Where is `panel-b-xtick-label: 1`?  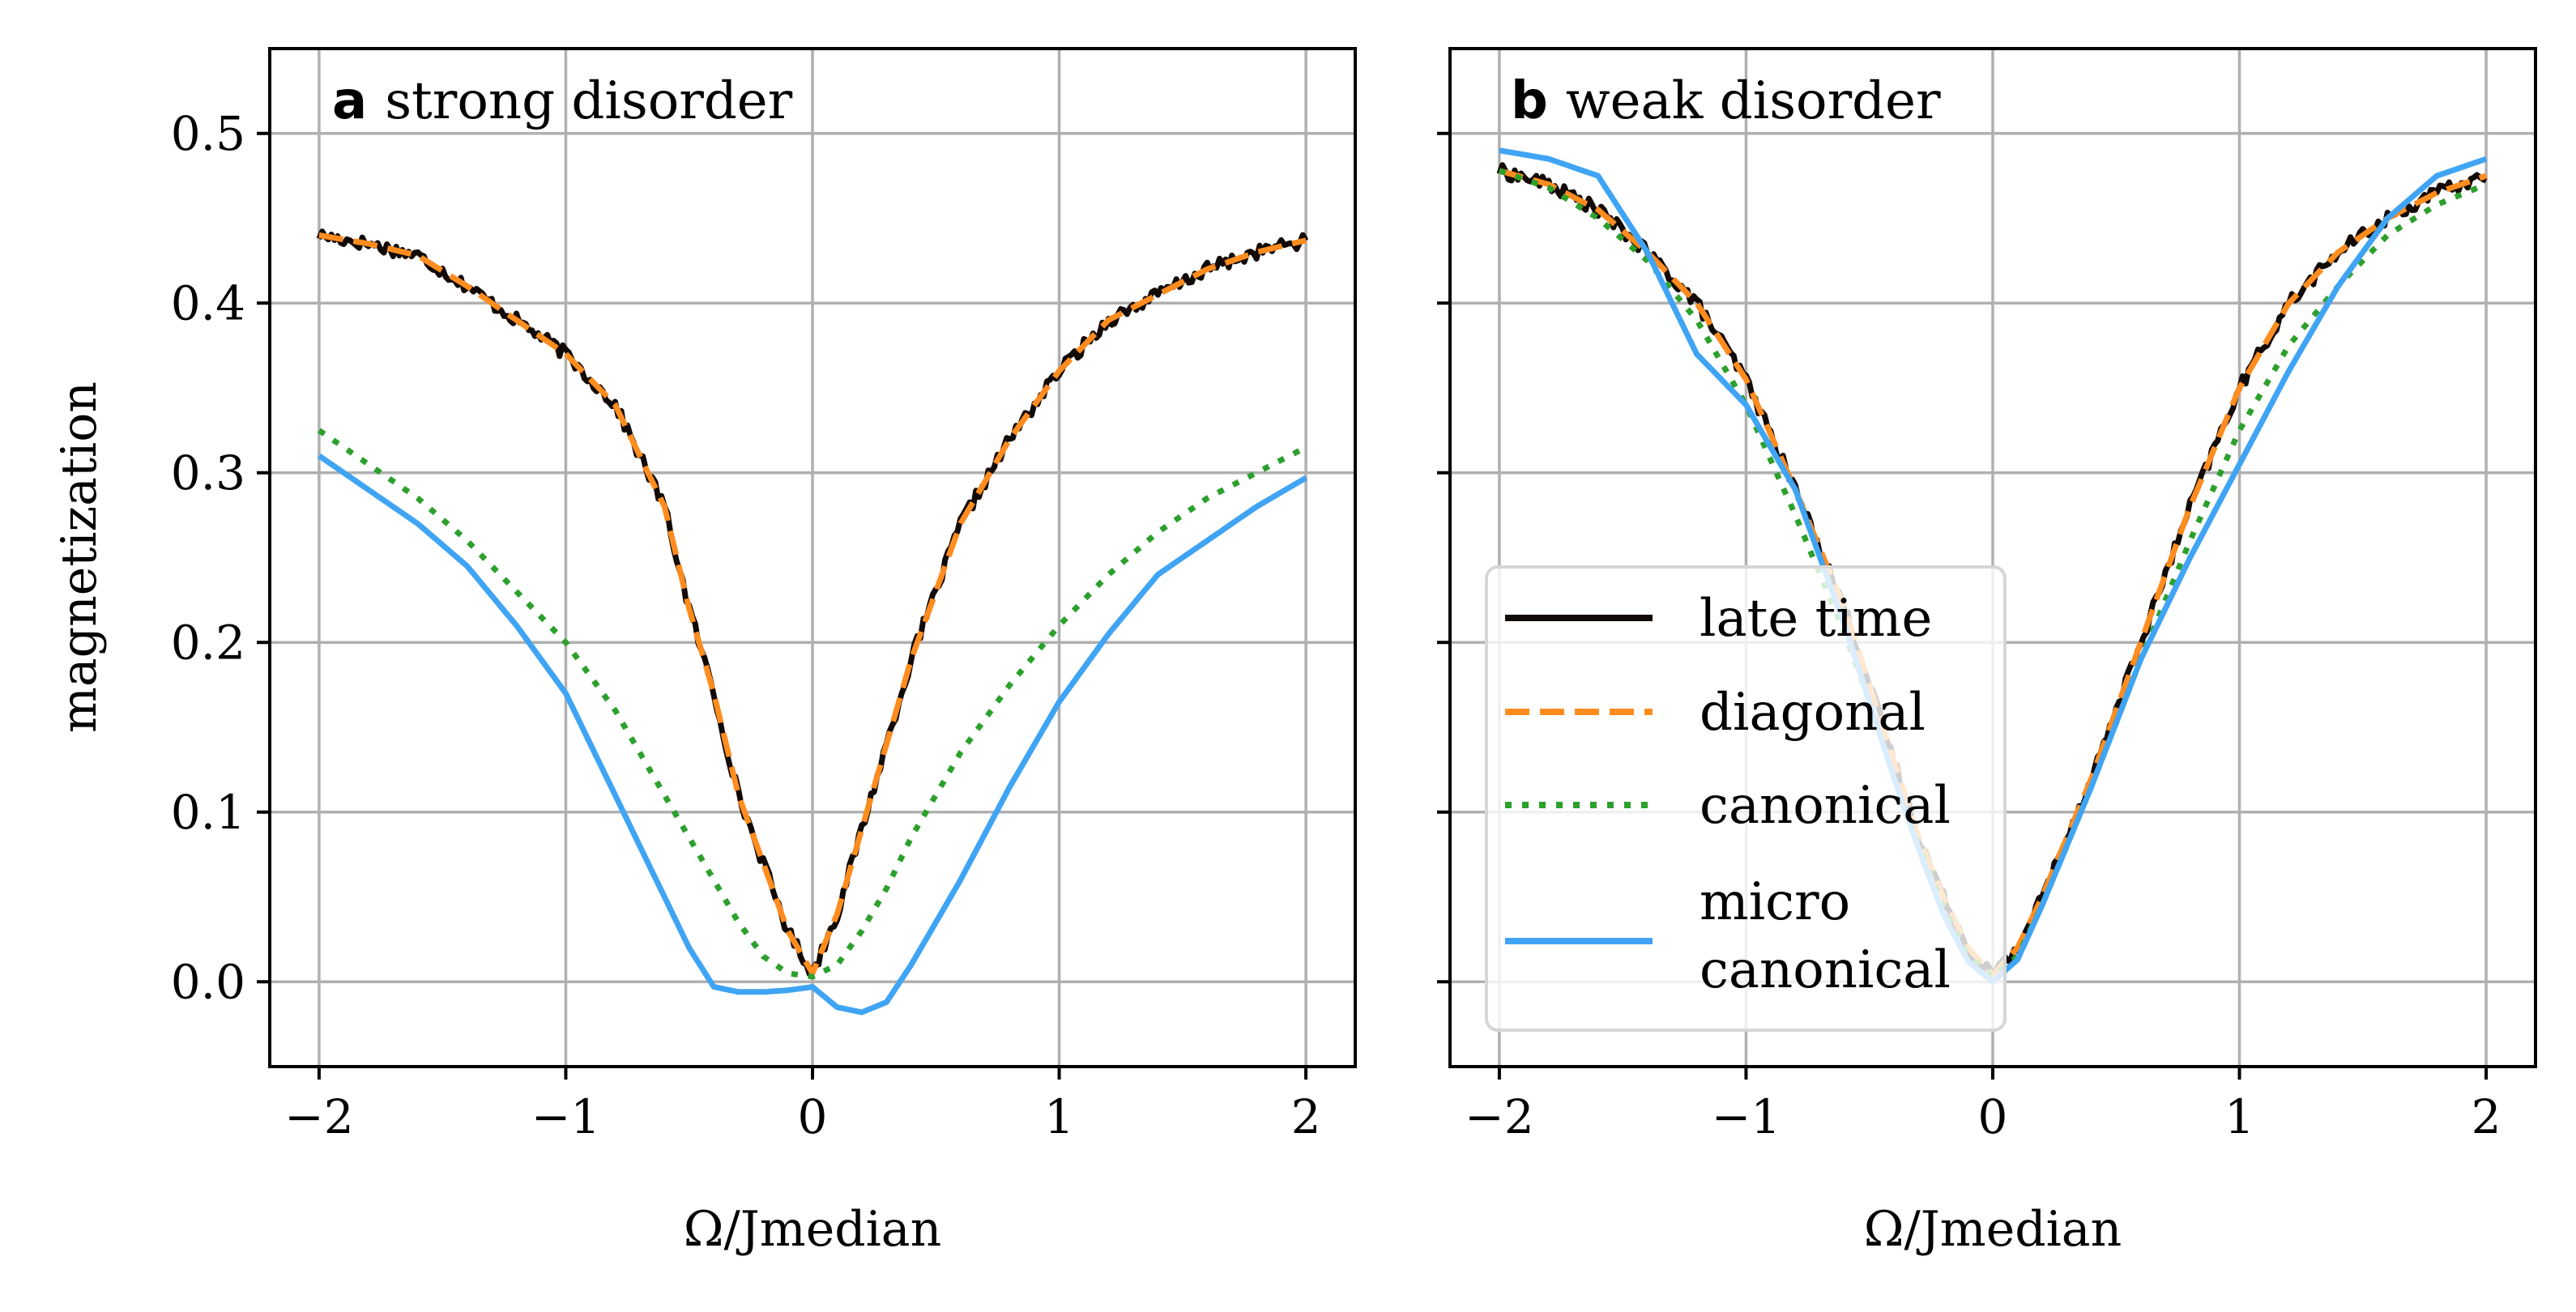 panel-b-xtick-label: 1 is located at coordinates (2239, 1117).